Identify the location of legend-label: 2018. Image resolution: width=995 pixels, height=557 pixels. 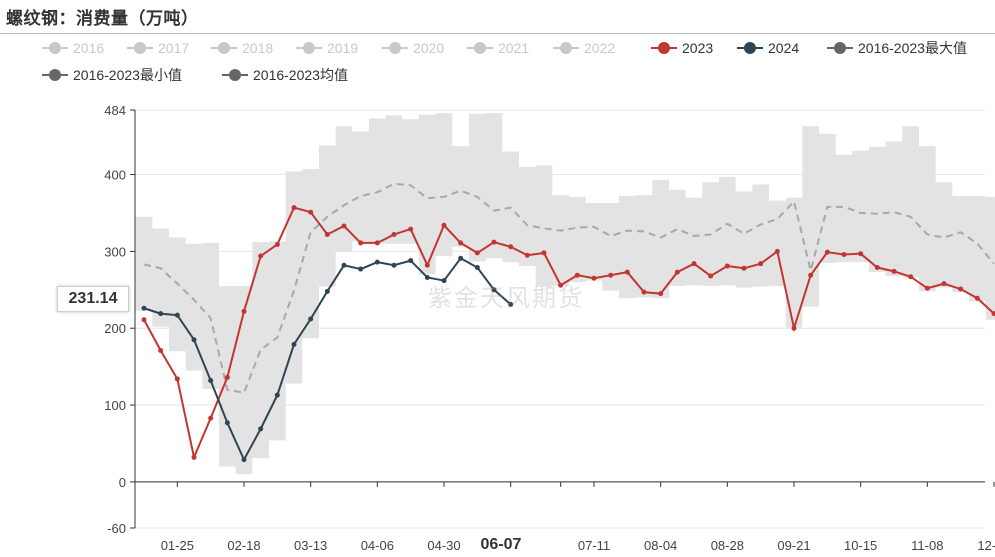
(258, 48).